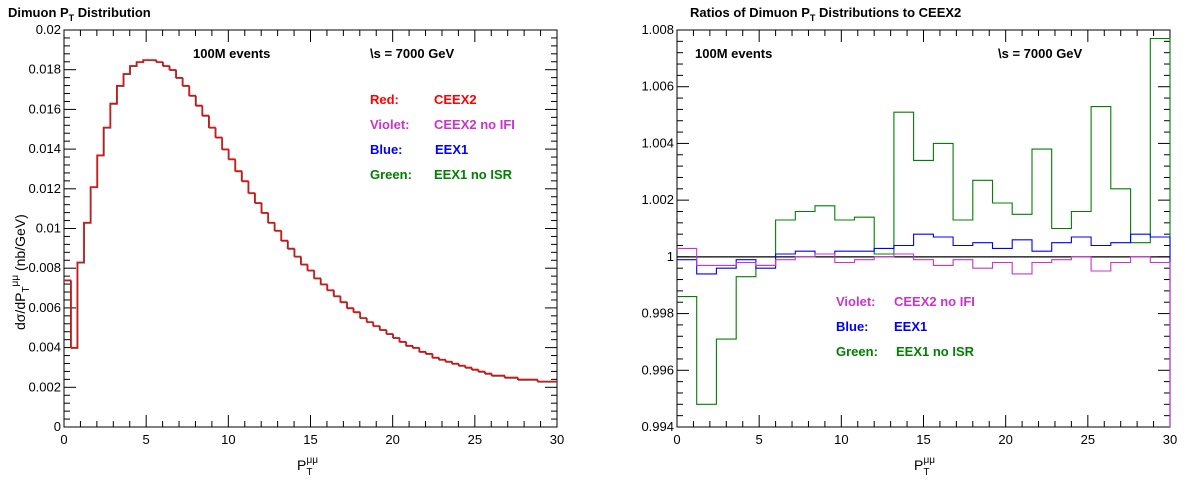 This screenshot has height=485, width=1190. What do you see at coordinates (79, 14) in the screenshot?
I see `left-chart-title: Dimuon PT Distribution` at bounding box center [79, 14].